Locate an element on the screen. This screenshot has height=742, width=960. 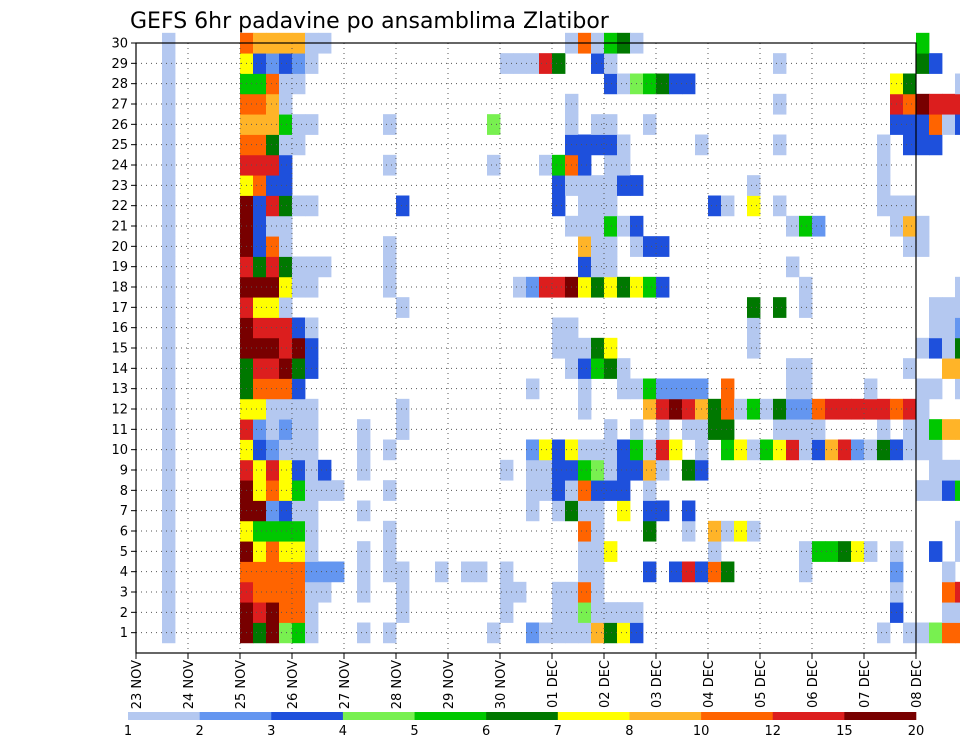
colorbar-label: 1 is located at coordinates (128, 731).